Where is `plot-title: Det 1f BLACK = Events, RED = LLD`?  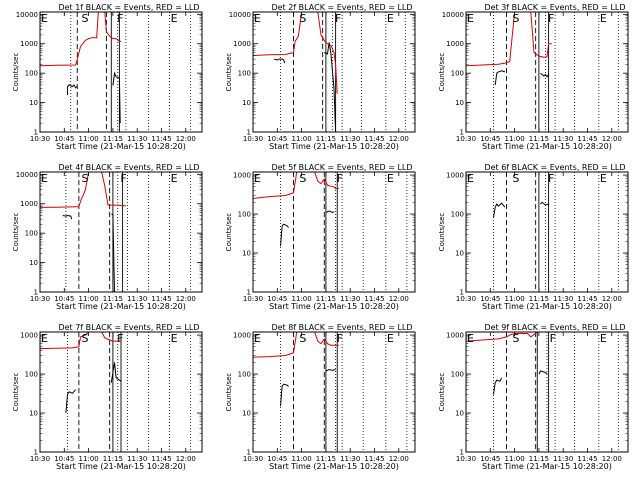
plot-title: Det 1f BLACK = Events, RED = LLD is located at coordinates (128, 7).